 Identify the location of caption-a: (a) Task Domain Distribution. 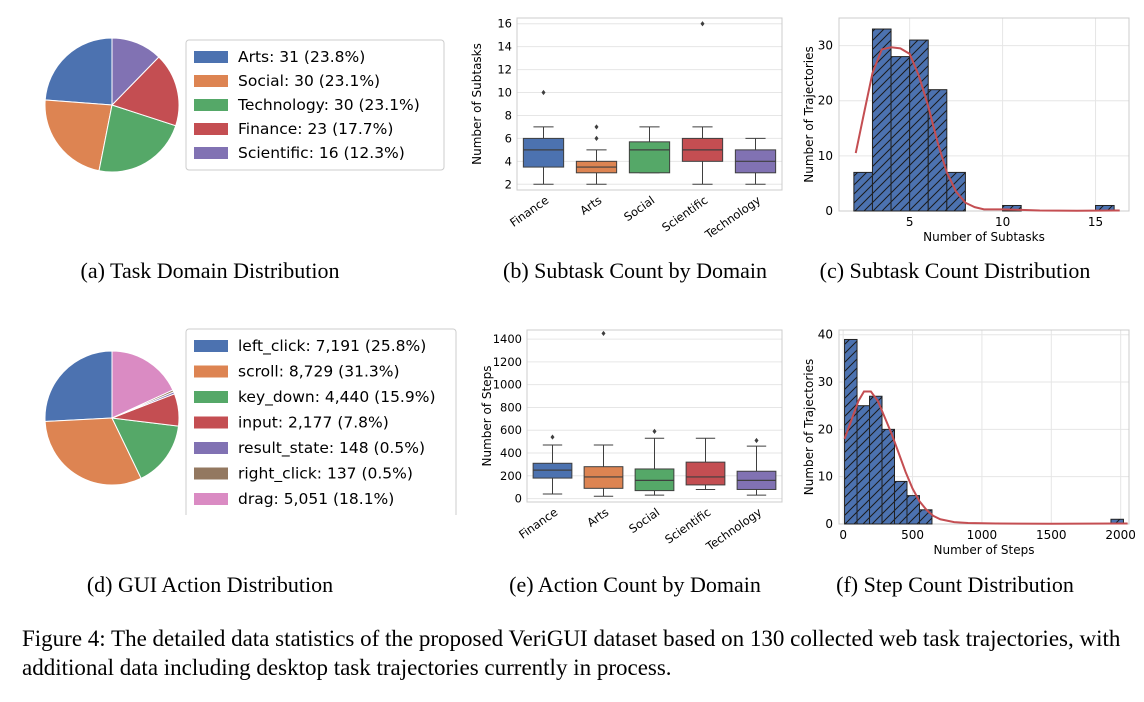
(210, 270).